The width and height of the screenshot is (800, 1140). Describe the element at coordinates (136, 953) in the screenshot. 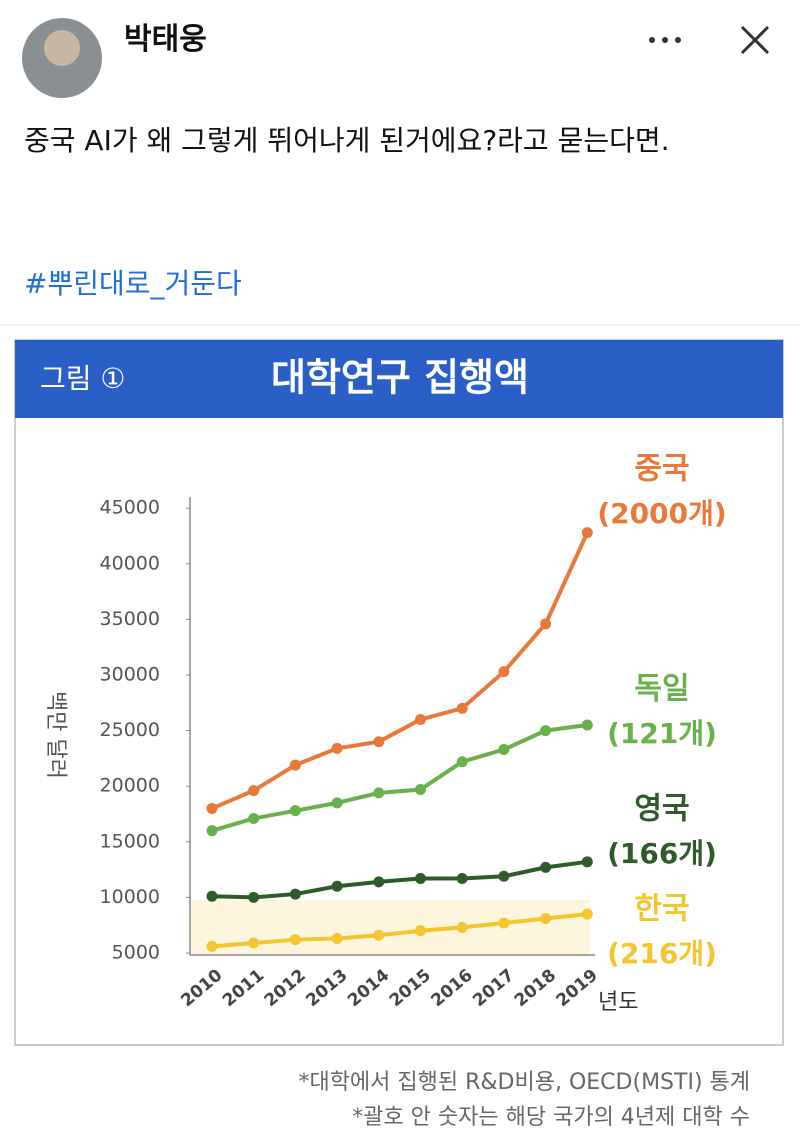

I see `y-tick-label: 5000` at that location.